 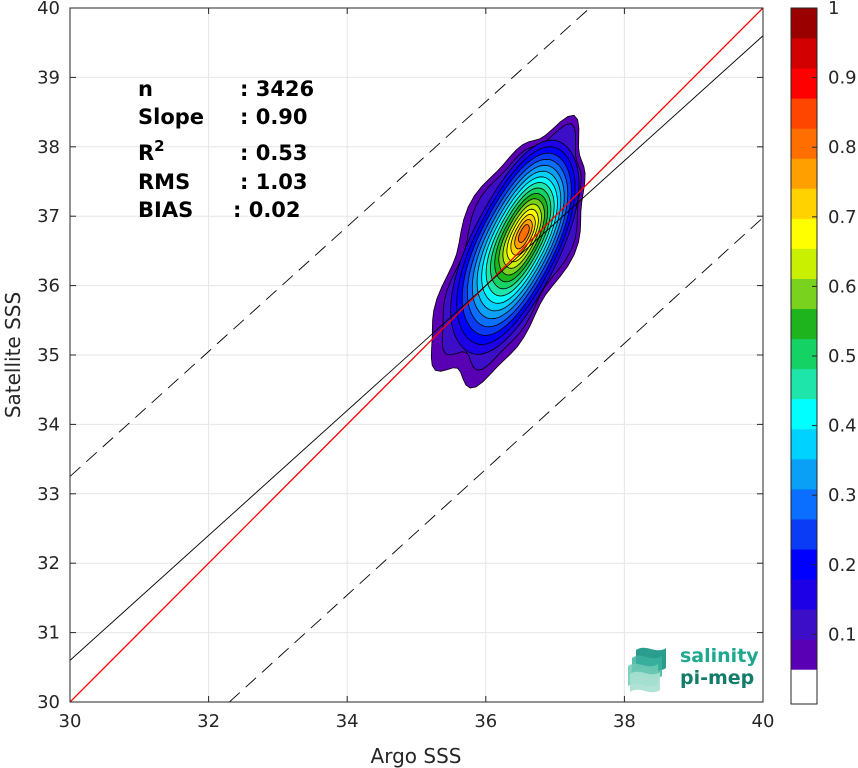 What do you see at coordinates (48, 563) in the screenshot?
I see `y-tick-label: 32` at bounding box center [48, 563].